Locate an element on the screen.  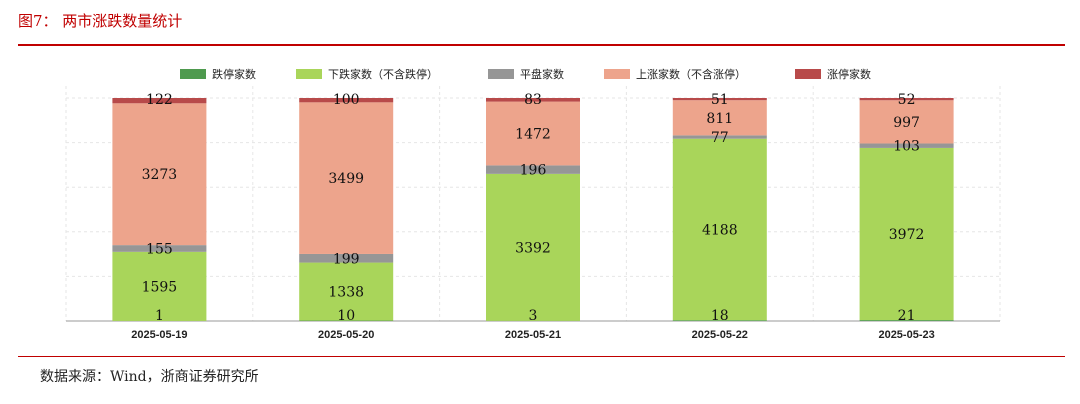
data-label: 52 is located at coordinates (907, 100).